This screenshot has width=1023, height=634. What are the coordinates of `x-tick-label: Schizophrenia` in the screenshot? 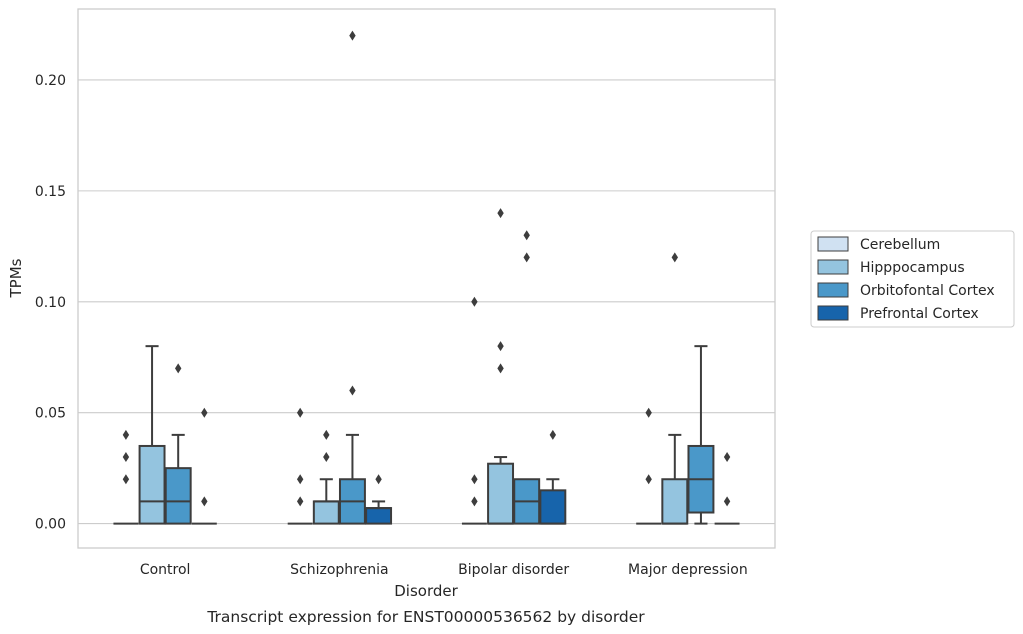 It's located at (339, 570).